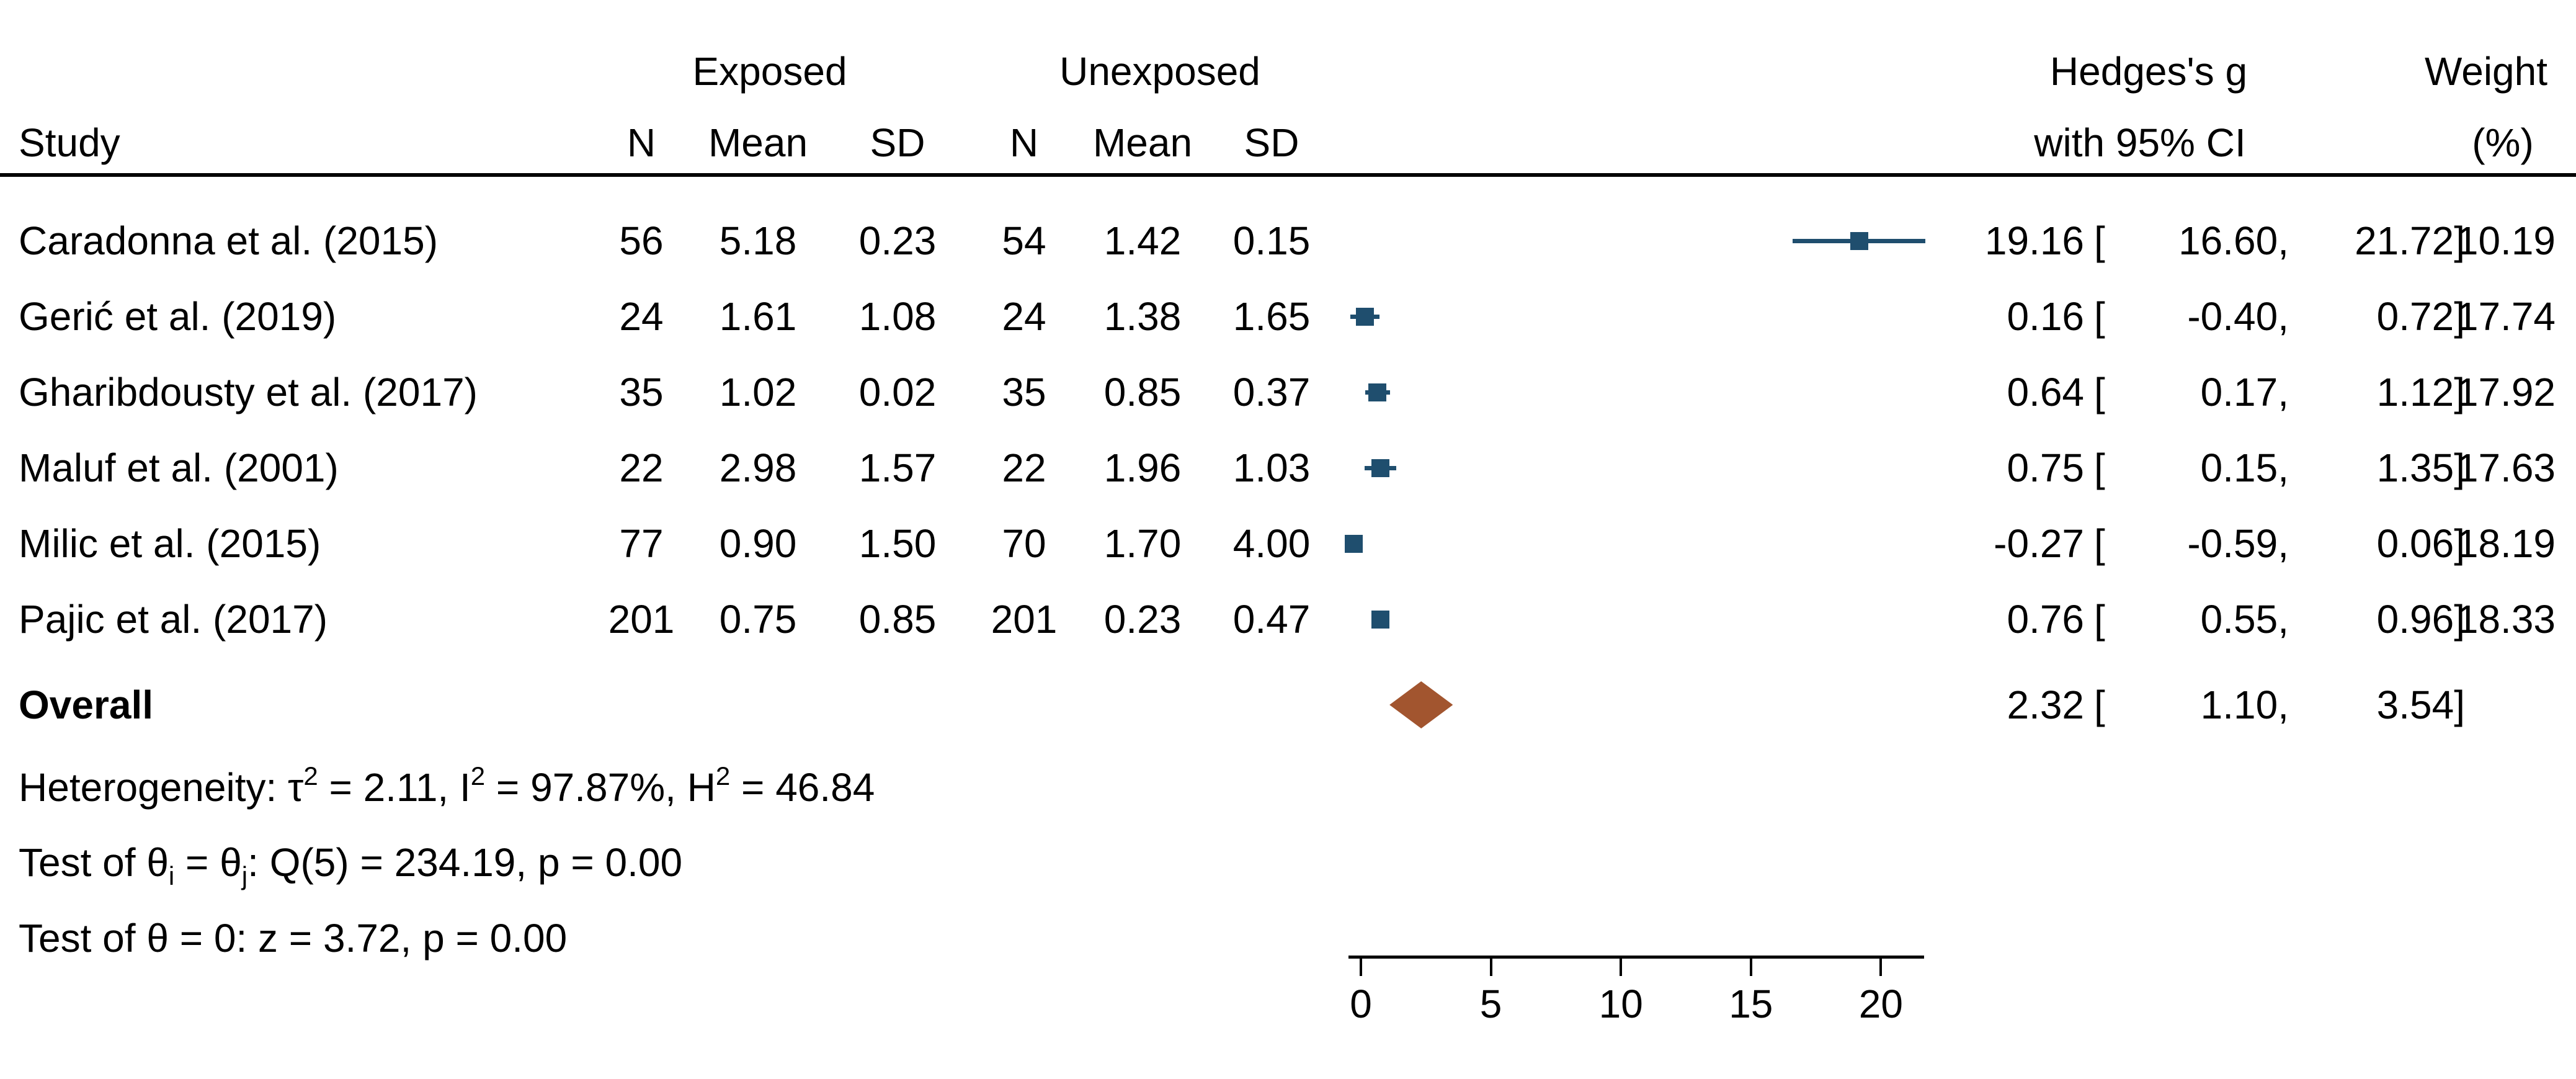 The height and width of the screenshot is (1079, 2576). Describe the element at coordinates (758, 619) in the screenshot. I see `mean-exposed: 0.75` at that location.